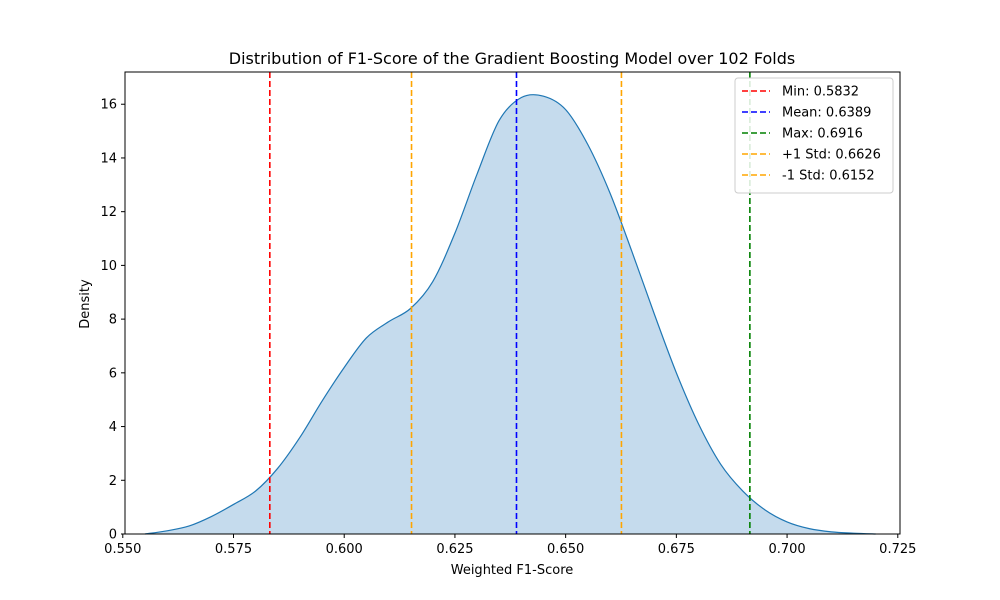  I want to click on y-tick-label: 16, so click(108, 105).